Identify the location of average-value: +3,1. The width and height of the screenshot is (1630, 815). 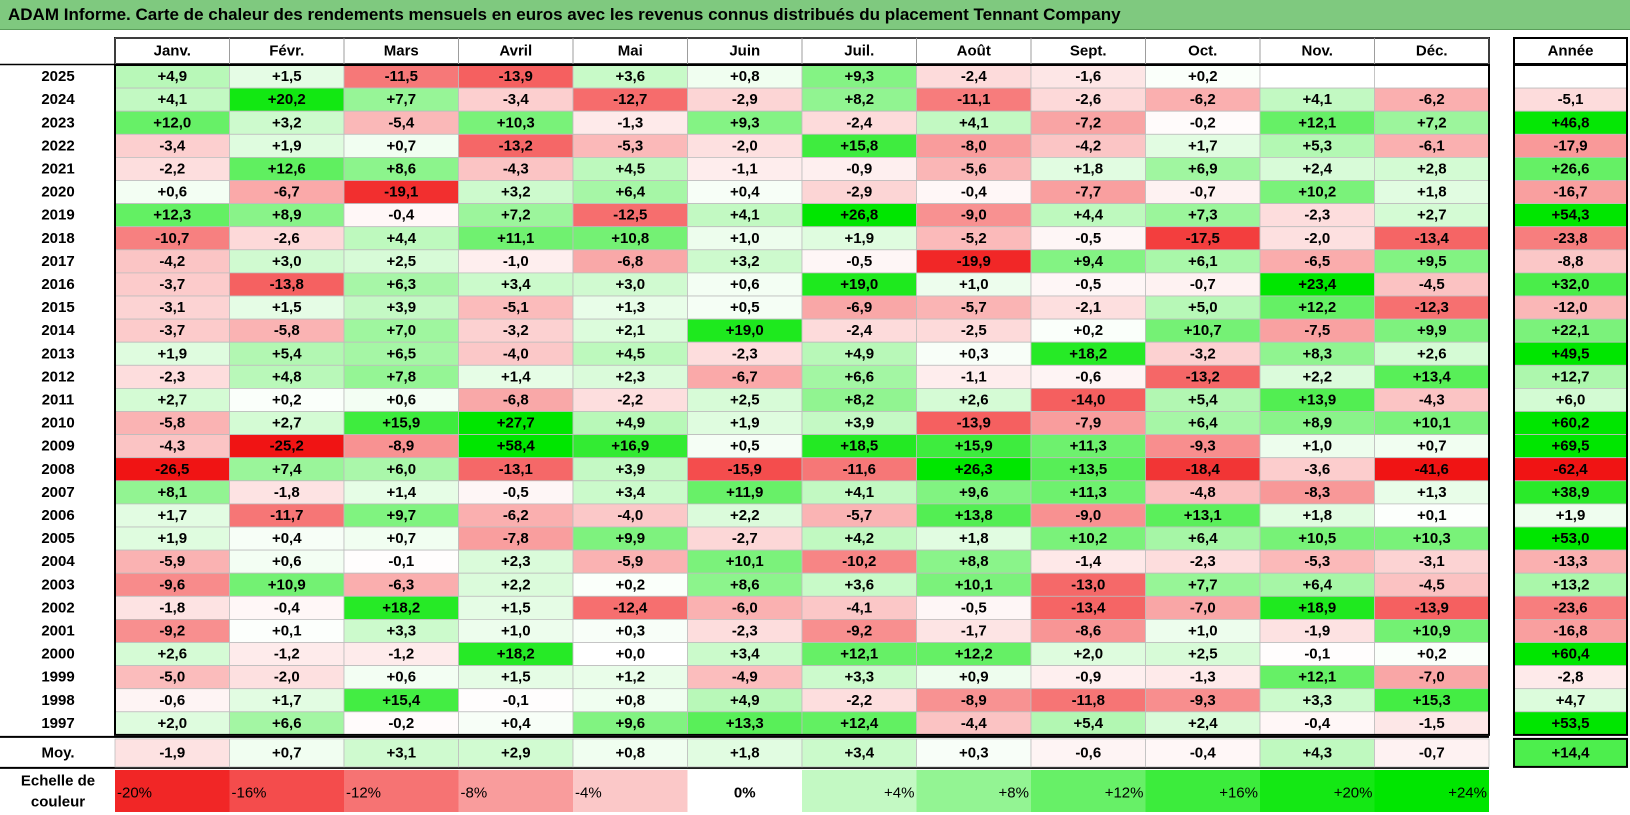
(401, 752).